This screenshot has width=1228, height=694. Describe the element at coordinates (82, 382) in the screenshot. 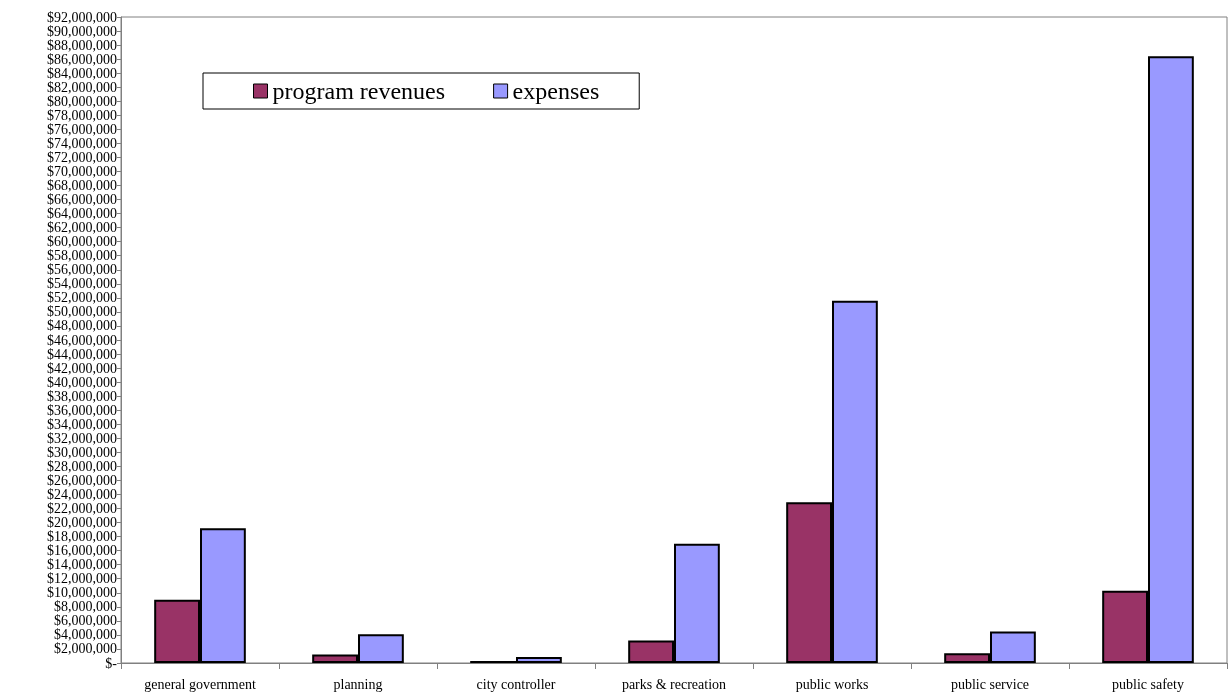

I see `y-tick-label: $40,000,000` at that location.